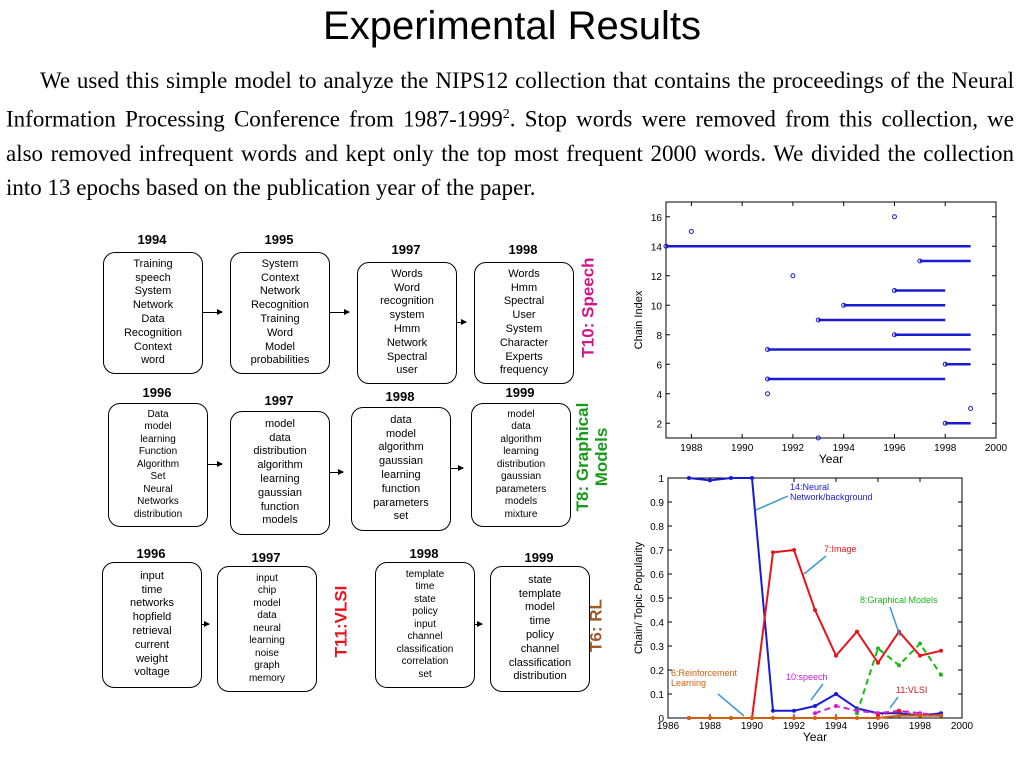 This screenshot has height=768, width=1024. What do you see at coordinates (996, 448) in the screenshot?
I see `x-tick-label: 2000` at bounding box center [996, 448].